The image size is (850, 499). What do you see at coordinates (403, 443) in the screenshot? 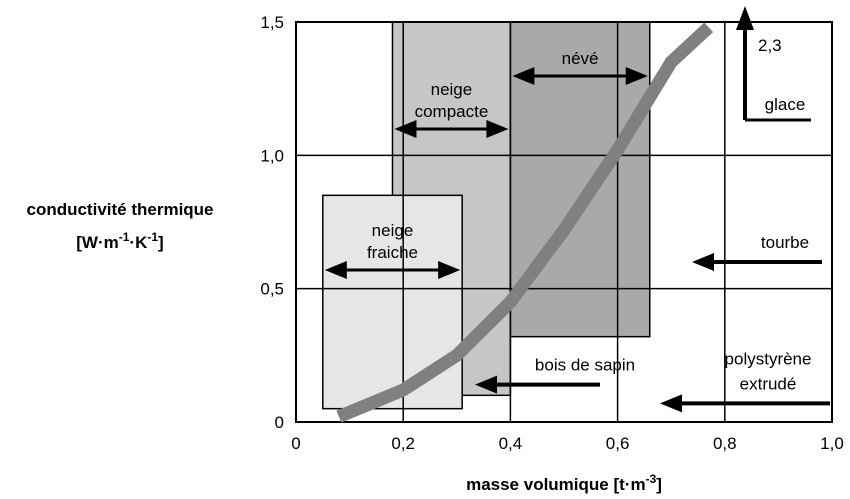
I see `x-tick-label: 0,2` at bounding box center [403, 443].